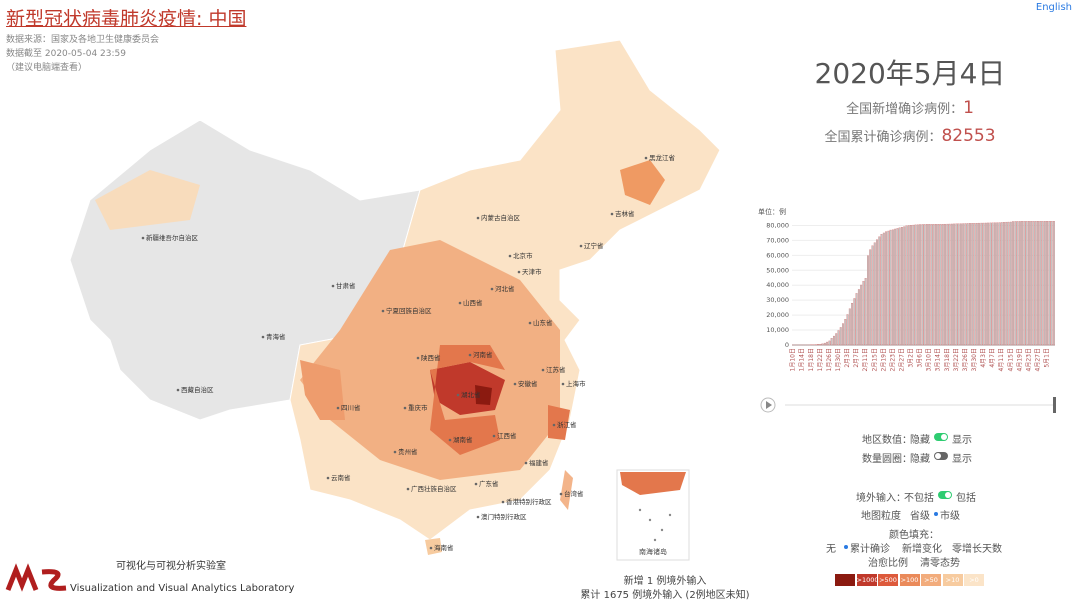 The image size is (1080, 602). I want to click on y-tick-label: 10,000, so click(777, 330).